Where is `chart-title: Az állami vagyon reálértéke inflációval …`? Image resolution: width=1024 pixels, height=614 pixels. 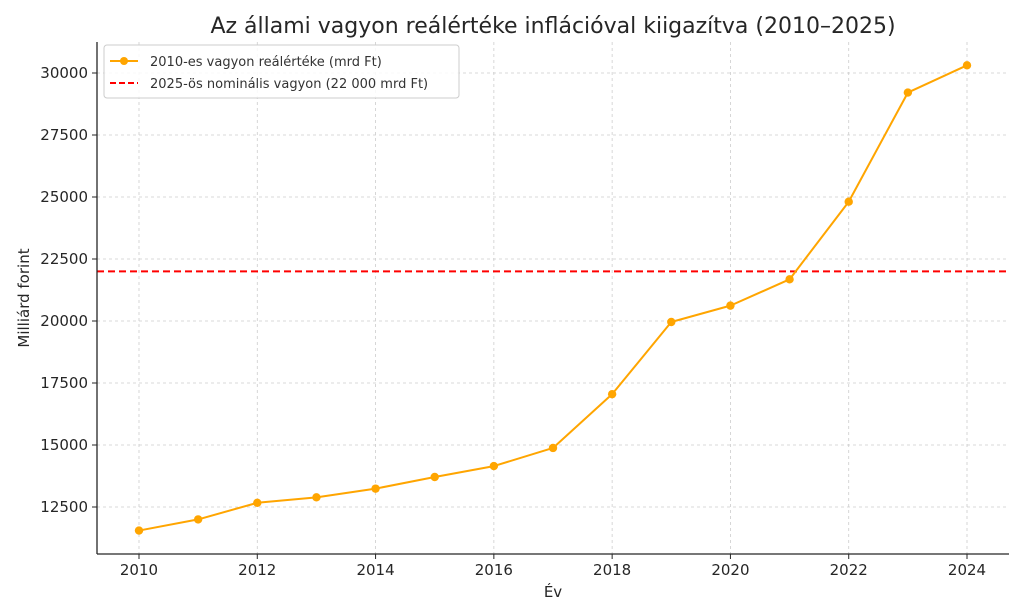
chart-title: Az állami vagyon reálértéke inflációval … is located at coordinates (552, 26).